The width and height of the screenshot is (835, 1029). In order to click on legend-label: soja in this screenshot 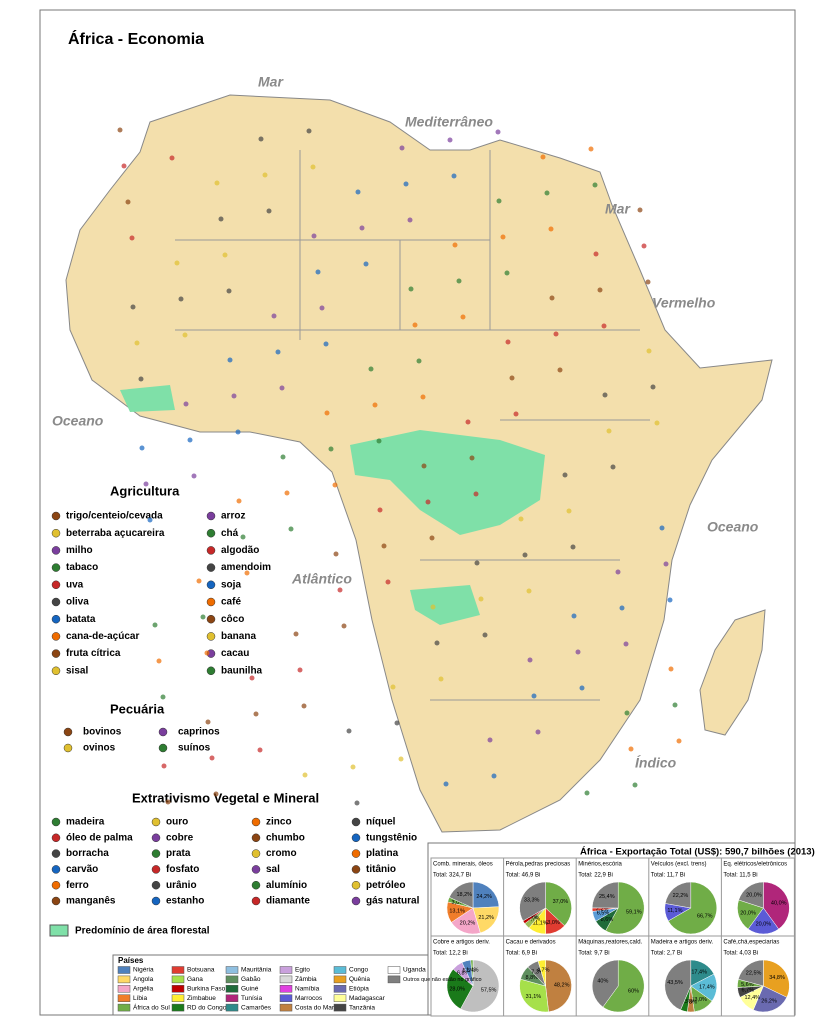, I will do `click(231, 584)`.